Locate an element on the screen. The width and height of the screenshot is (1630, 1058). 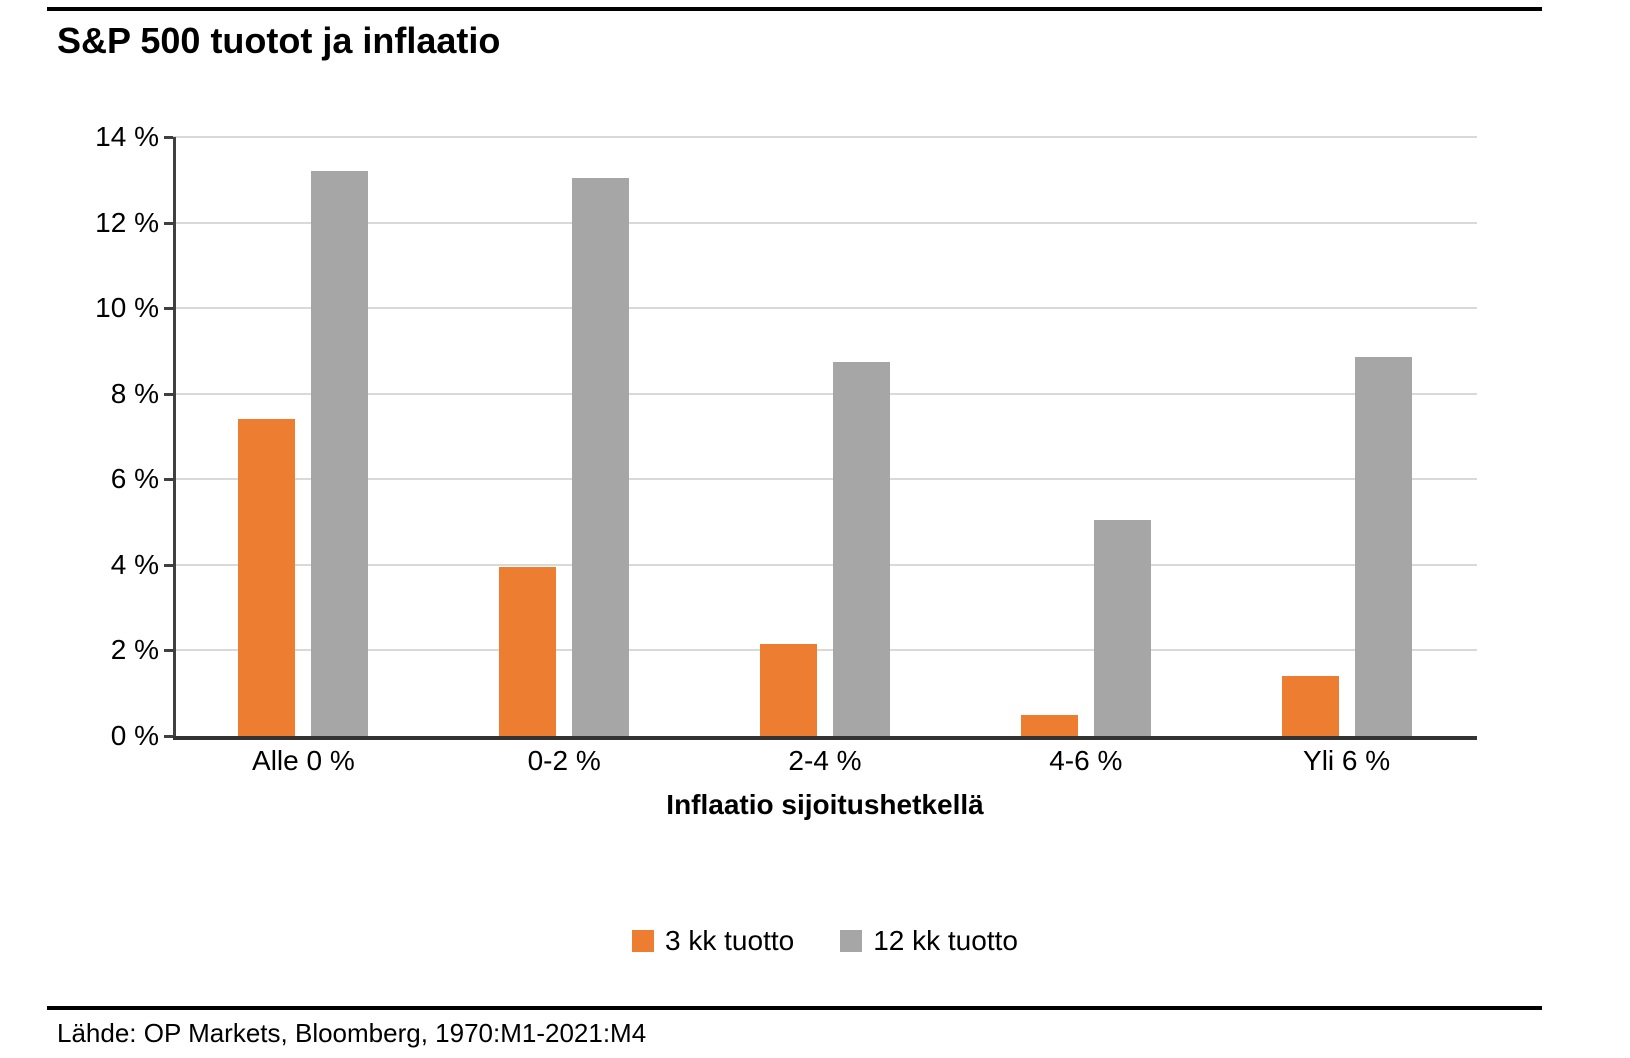
legend-label-3-kk-tuotto: 3 kk tuotto is located at coordinates (730, 940).